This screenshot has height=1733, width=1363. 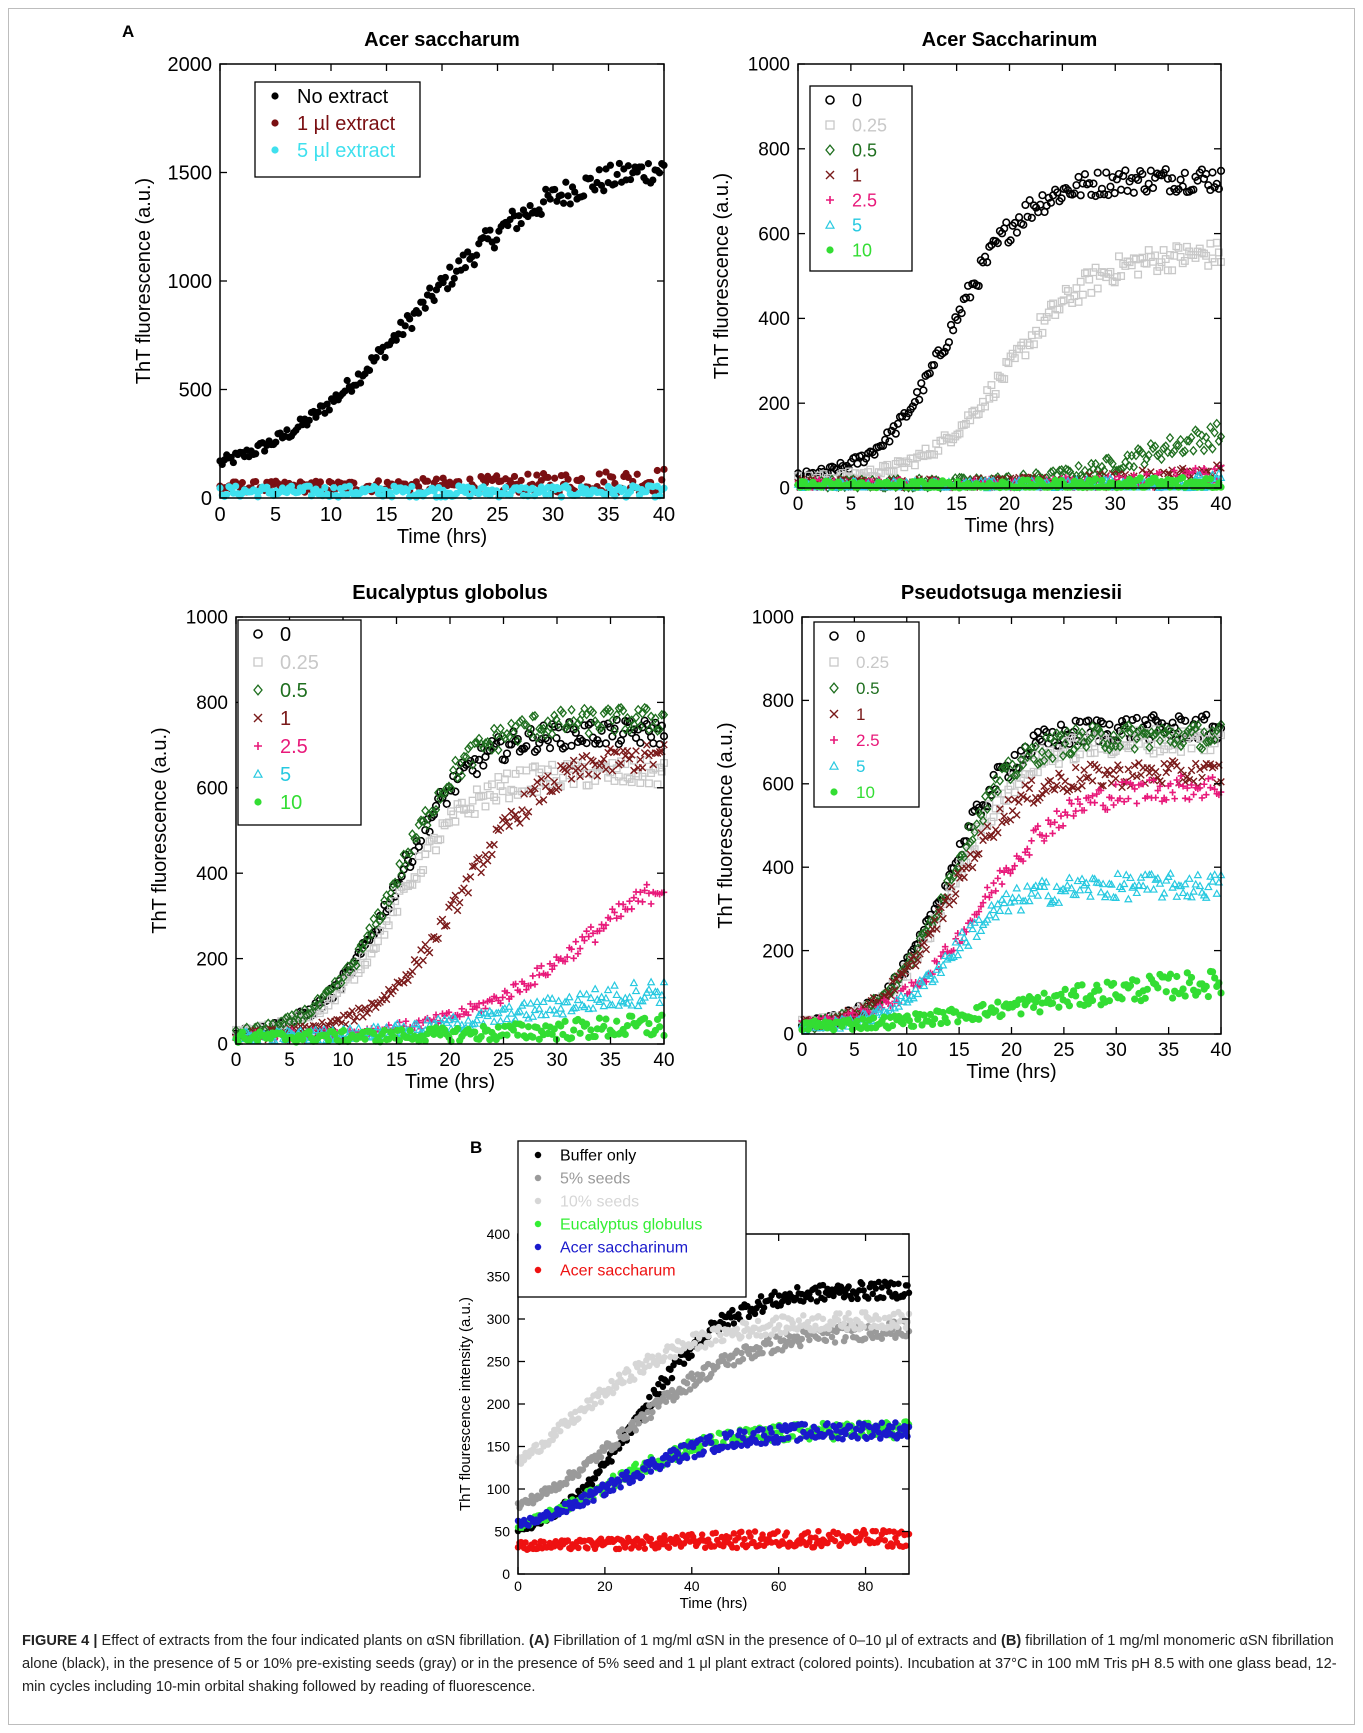 I want to click on y-tick-label: 800, so click(x=212, y=703).